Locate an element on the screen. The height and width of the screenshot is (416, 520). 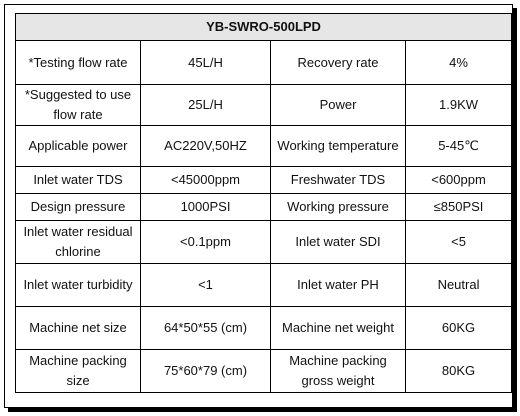
spec-value: 60KG is located at coordinates (458, 328).